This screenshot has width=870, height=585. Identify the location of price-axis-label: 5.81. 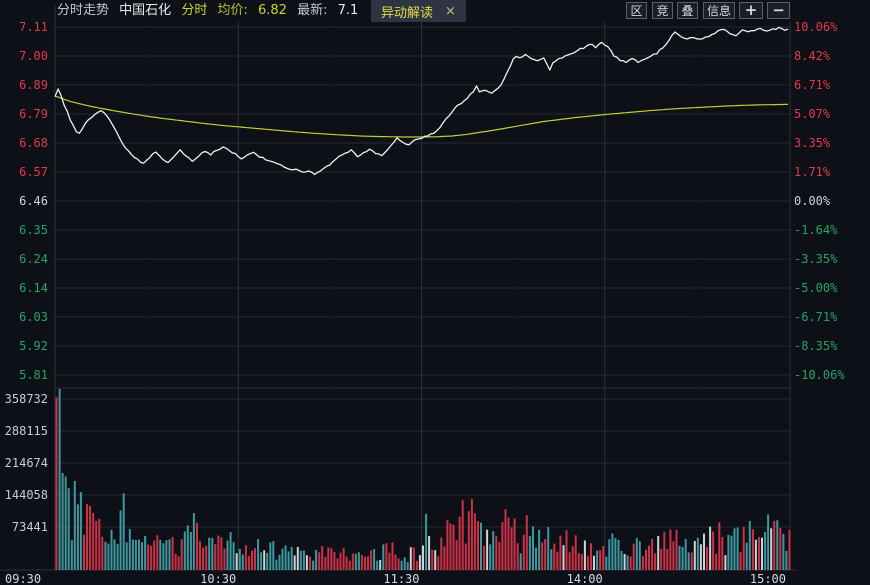
(33, 375).